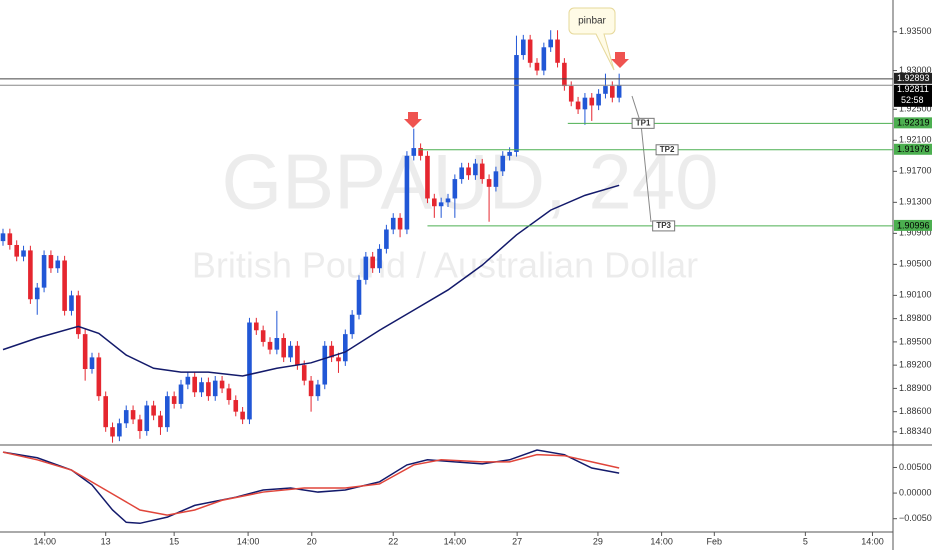 This screenshot has width=932, height=550. I want to click on y-tick-label: 1.89800, so click(915, 318).